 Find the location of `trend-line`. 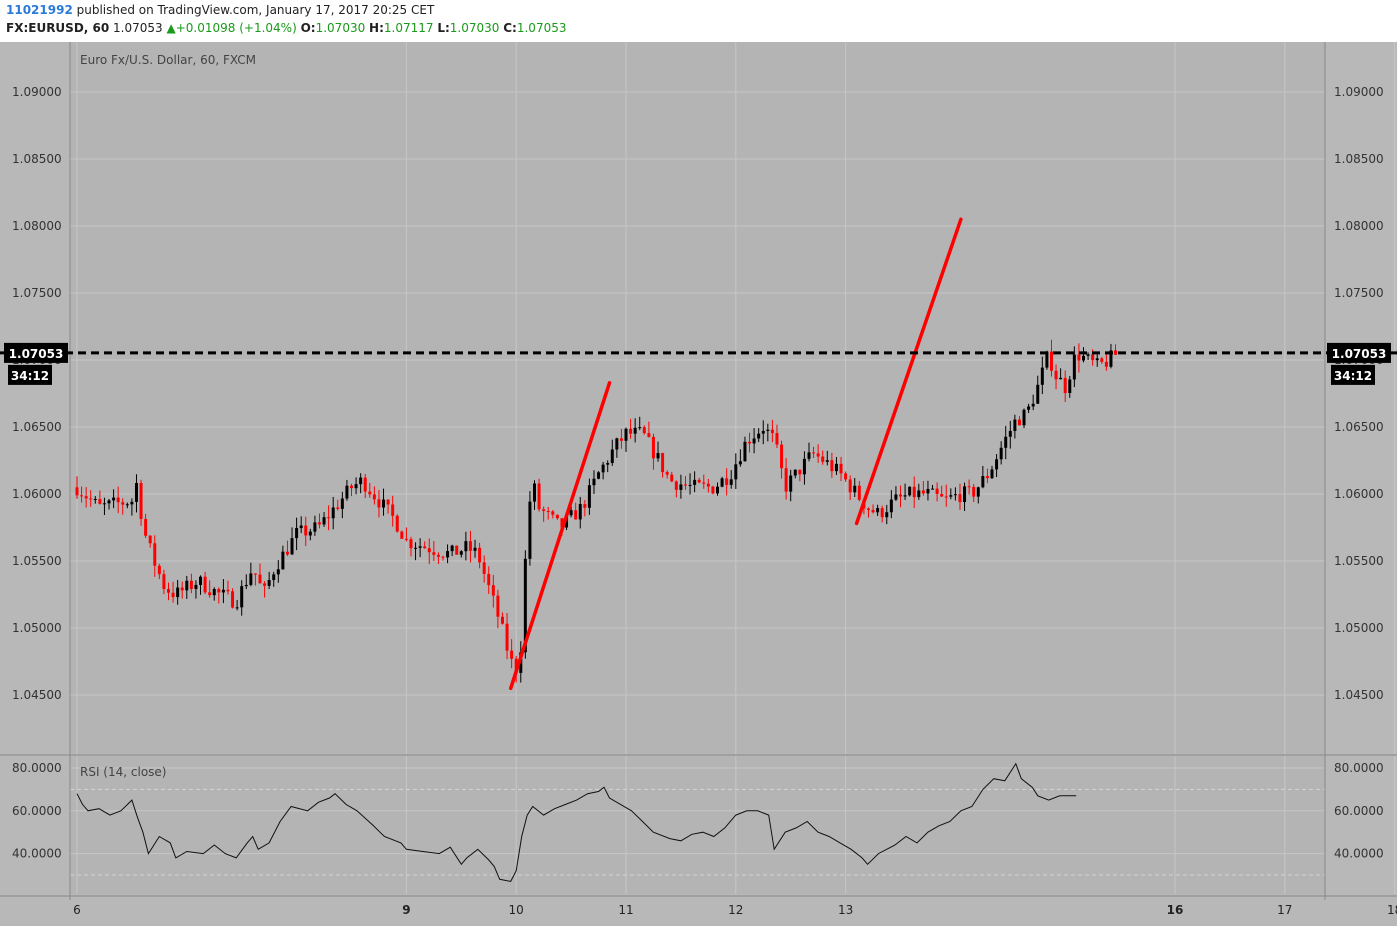

trend-line is located at coordinates (560, 536).